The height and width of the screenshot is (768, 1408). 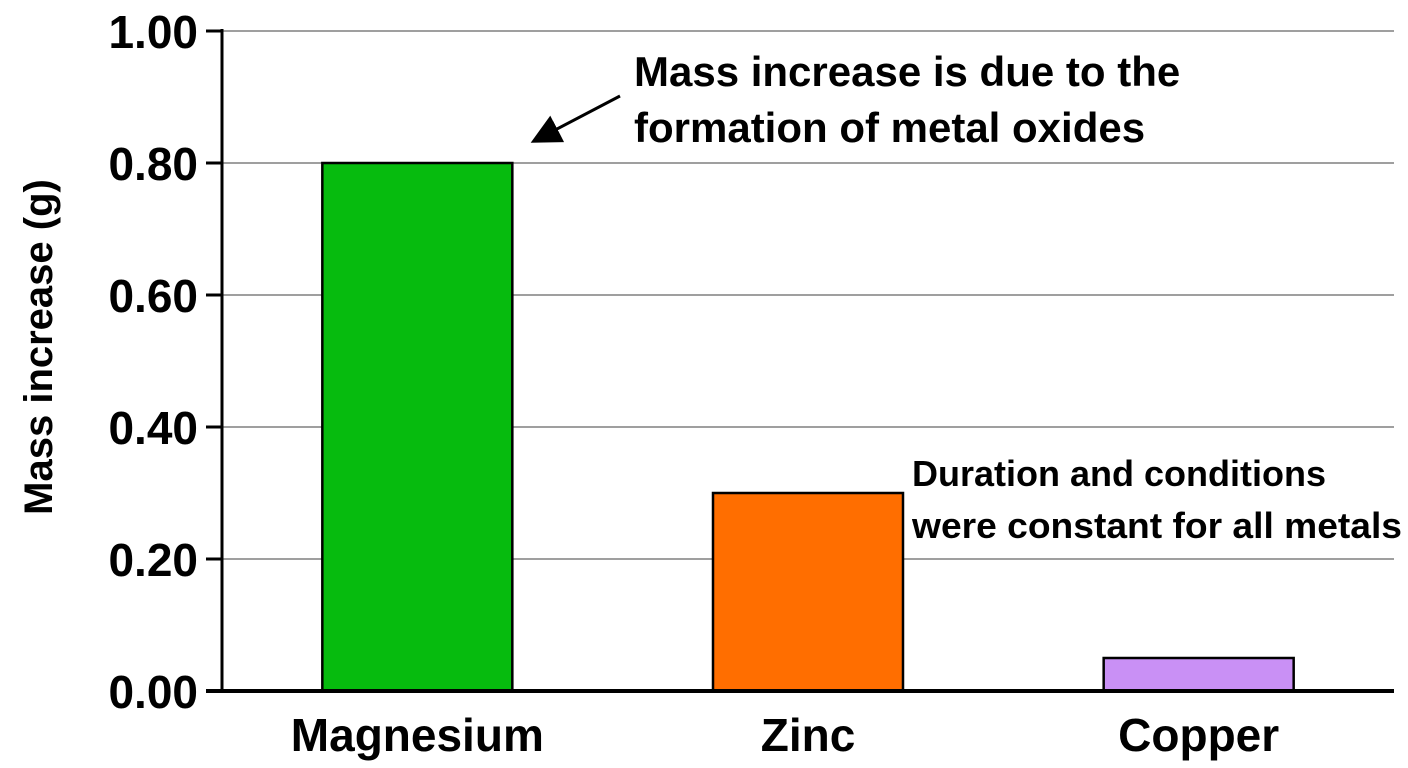 I want to click on y-tick-label: 1.00, so click(x=153, y=32).